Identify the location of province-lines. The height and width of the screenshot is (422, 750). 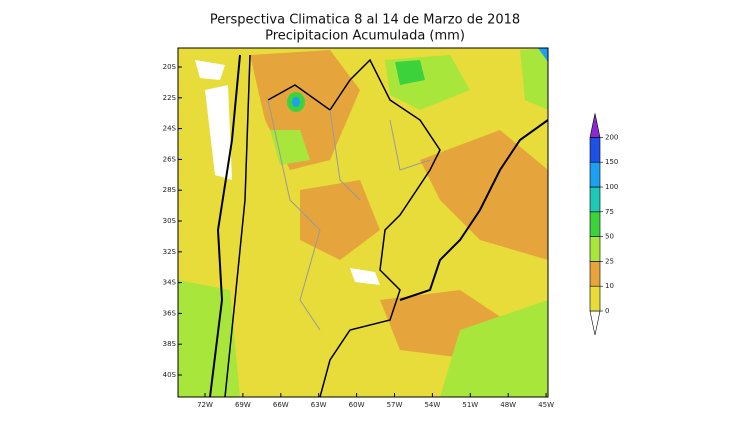
(349, 215).